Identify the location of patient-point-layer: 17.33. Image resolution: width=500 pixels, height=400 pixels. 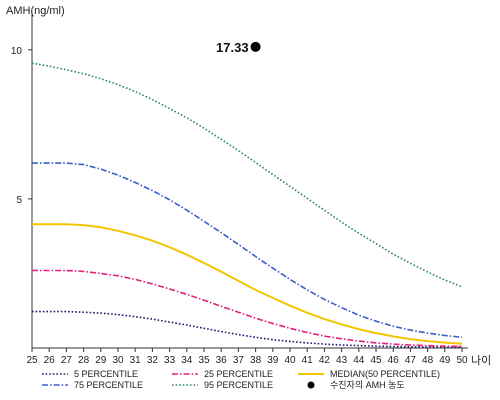
(238, 47).